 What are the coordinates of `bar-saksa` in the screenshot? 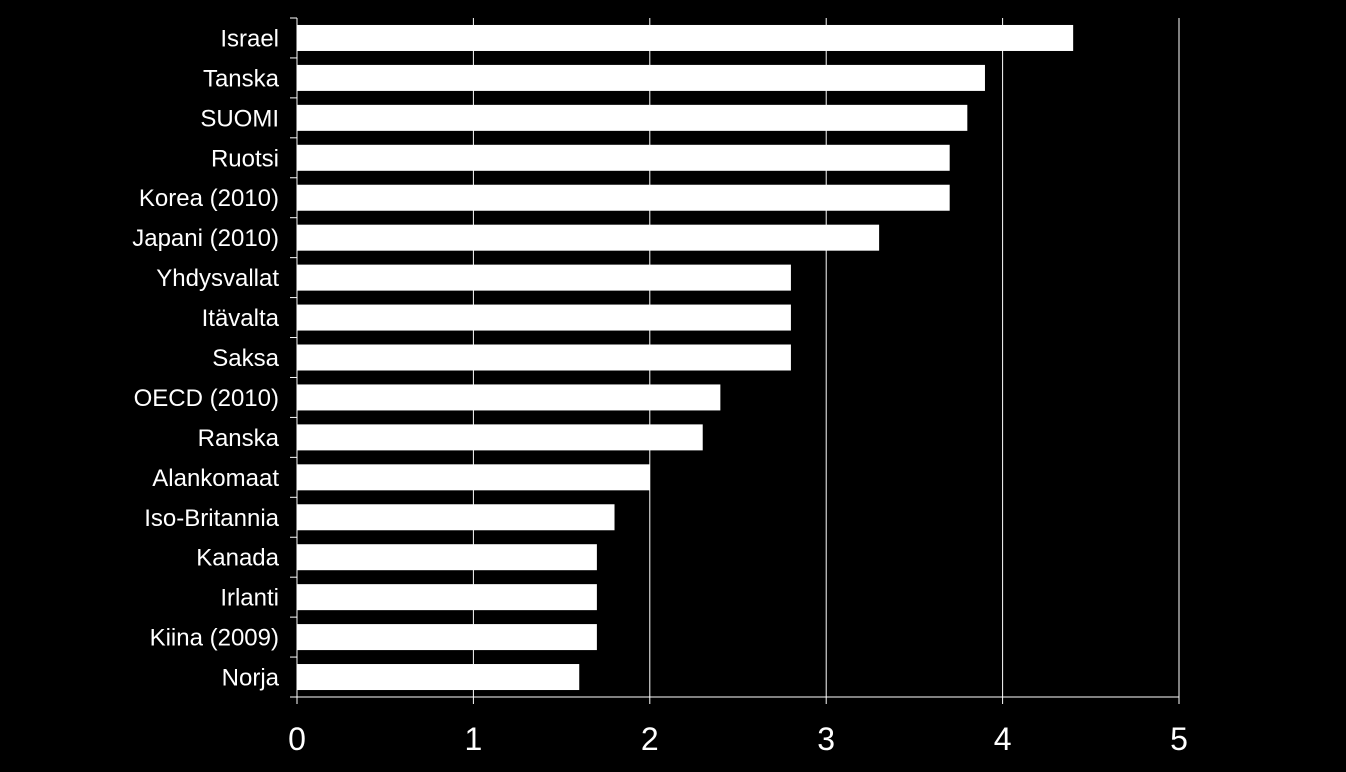 It's located at (544, 357).